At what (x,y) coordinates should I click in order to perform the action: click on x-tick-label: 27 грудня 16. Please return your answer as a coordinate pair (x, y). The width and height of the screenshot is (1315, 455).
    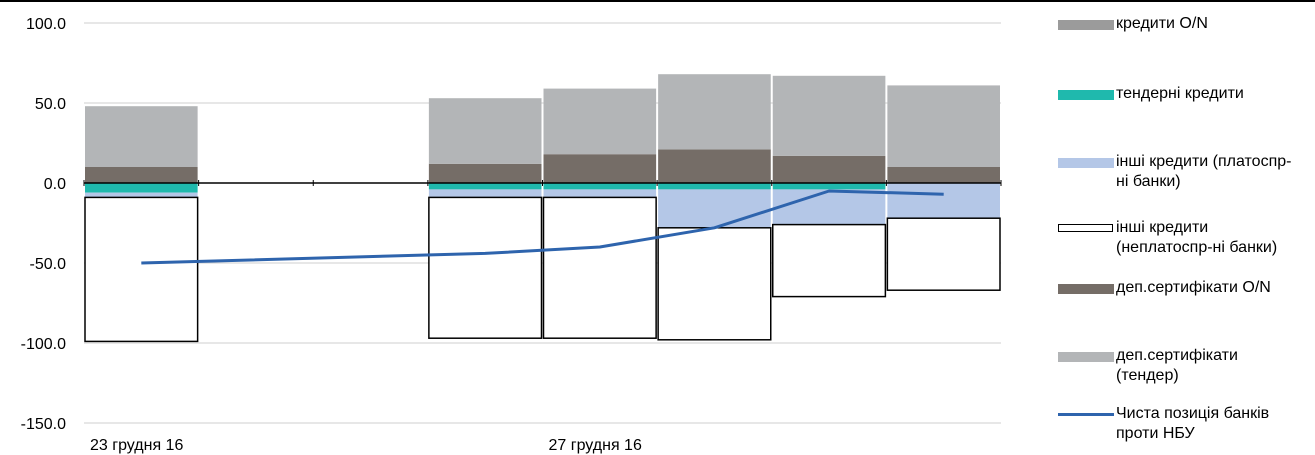
    Looking at the image, I should click on (595, 445).